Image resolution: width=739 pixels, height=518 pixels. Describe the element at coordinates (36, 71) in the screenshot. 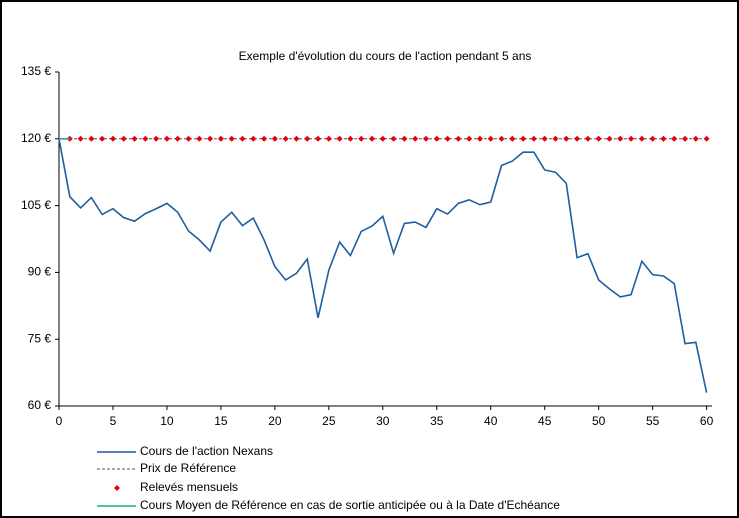

I see `y-tick-label: 135 €` at that location.